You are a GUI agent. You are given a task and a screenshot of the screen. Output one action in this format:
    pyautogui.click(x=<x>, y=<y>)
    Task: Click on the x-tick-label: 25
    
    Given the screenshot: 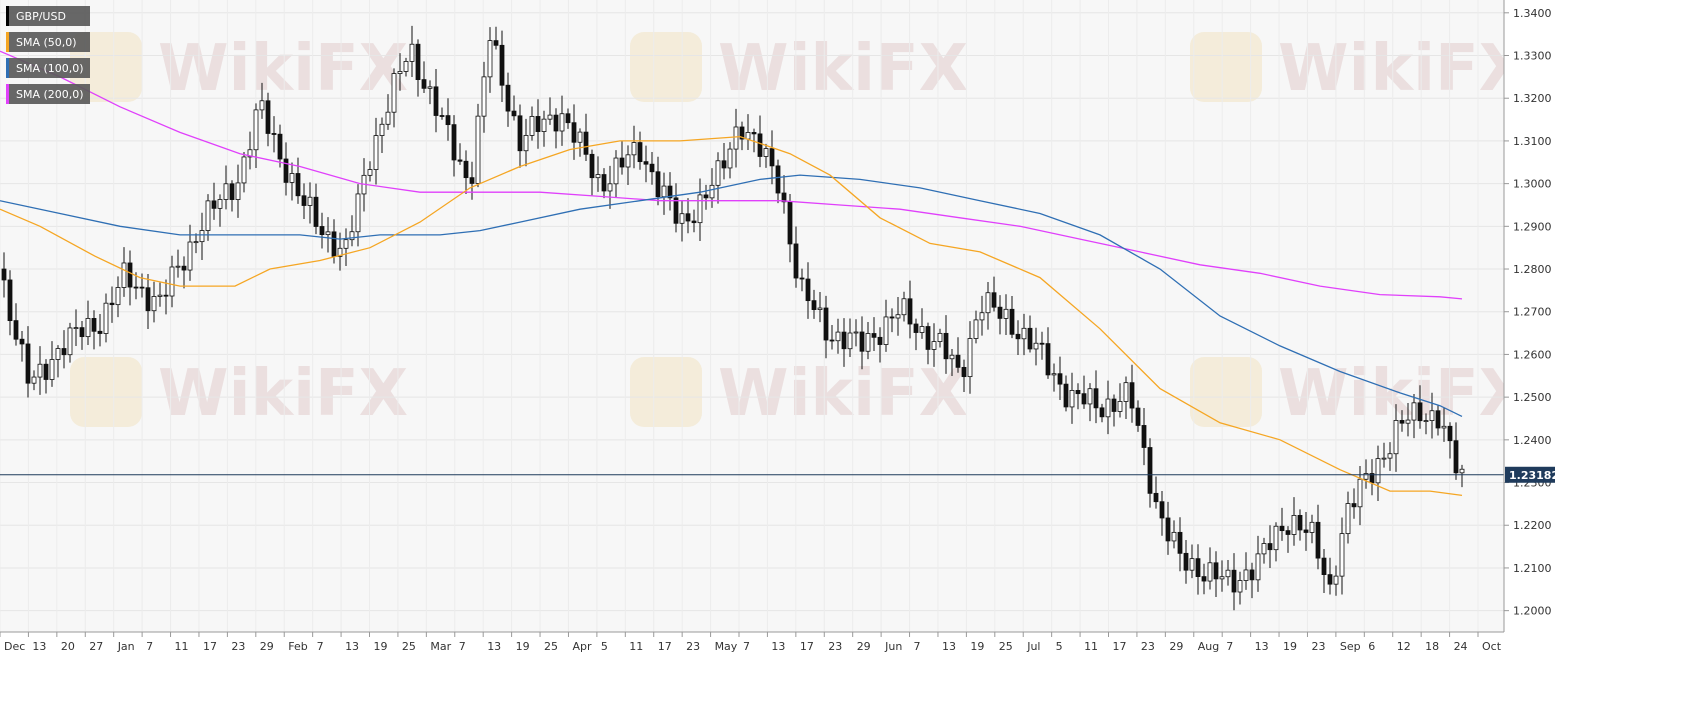 What is the action you would take?
    pyautogui.click(x=1006, y=646)
    